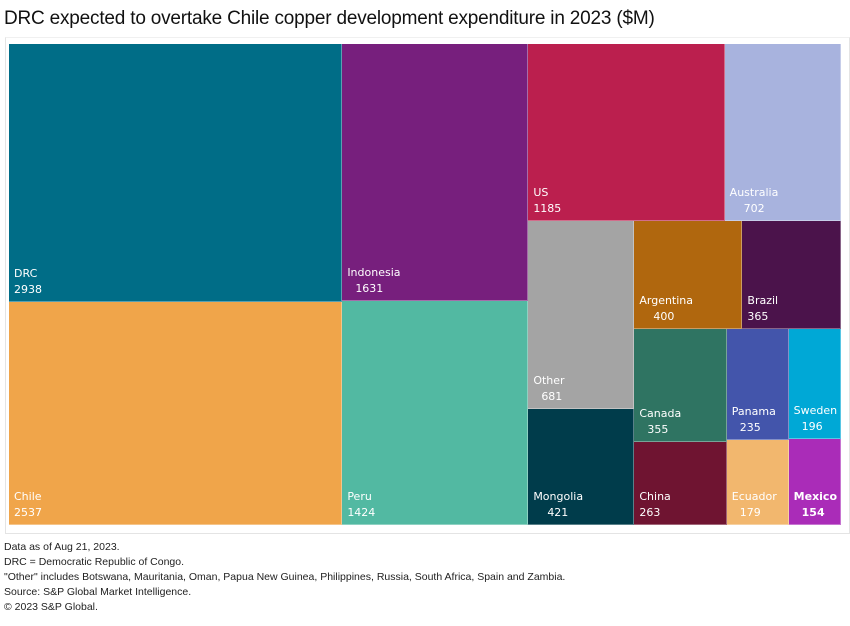 Image resolution: width=850 pixels, height=626 pixels. Describe the element at coordinates (655, 496) in the screenshot. I see `tile-name: China` at that location.